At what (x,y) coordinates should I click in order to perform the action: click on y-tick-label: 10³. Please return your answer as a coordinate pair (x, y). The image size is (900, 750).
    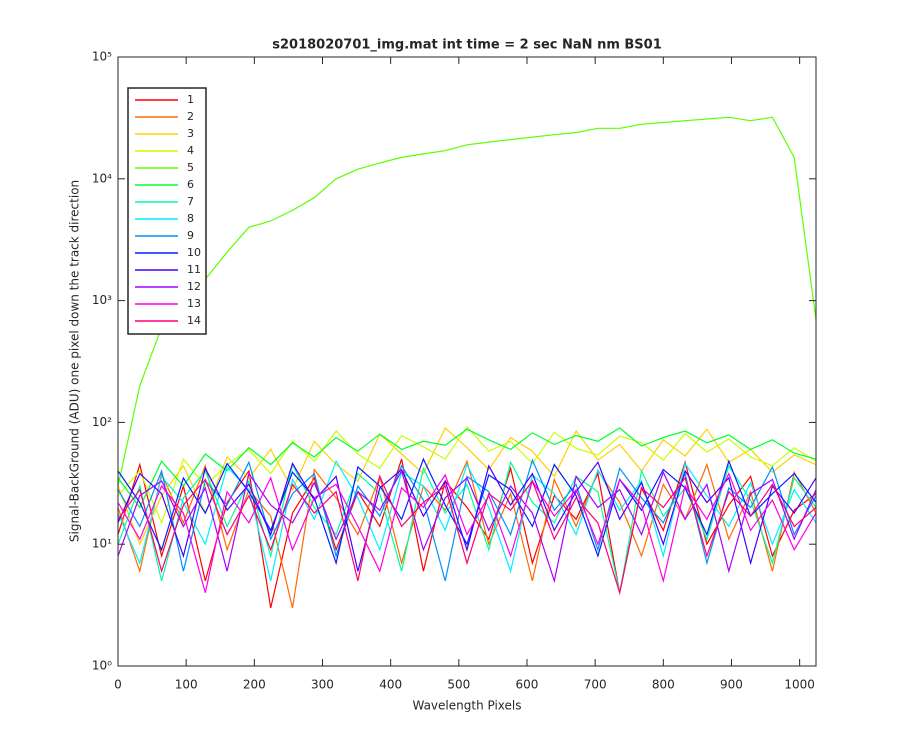
    Looking at the image, I should click on (102, 300).